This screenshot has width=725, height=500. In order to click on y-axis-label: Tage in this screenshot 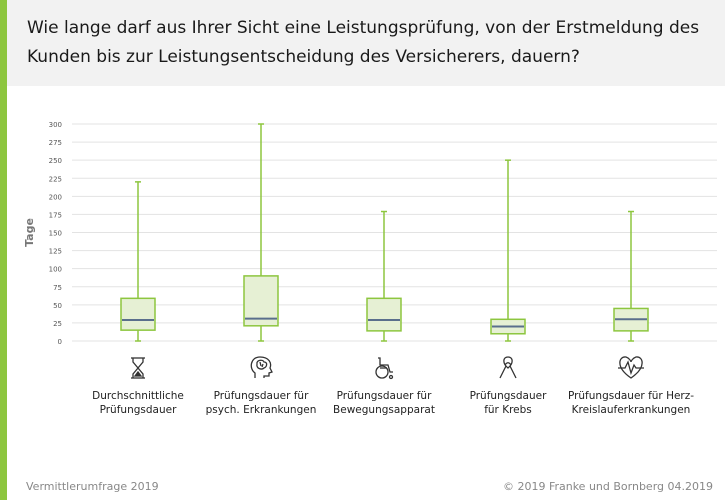, I will do `click(29, 232)`.